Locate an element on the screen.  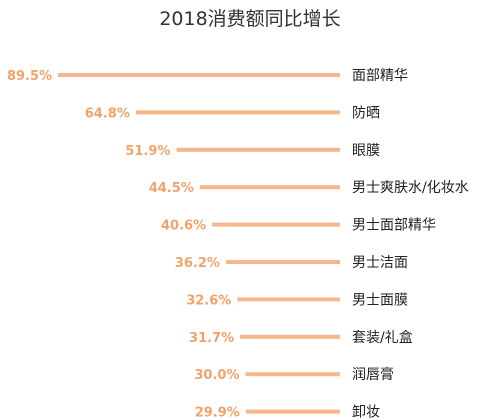
value-label-3: 44.5% is located at coordinates (171, 188).